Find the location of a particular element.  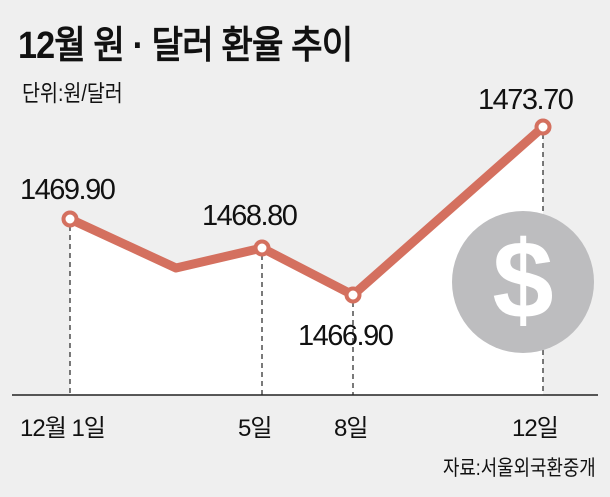

source-note: 자료:서울외국환중개 is located at coordinates (519, 468).